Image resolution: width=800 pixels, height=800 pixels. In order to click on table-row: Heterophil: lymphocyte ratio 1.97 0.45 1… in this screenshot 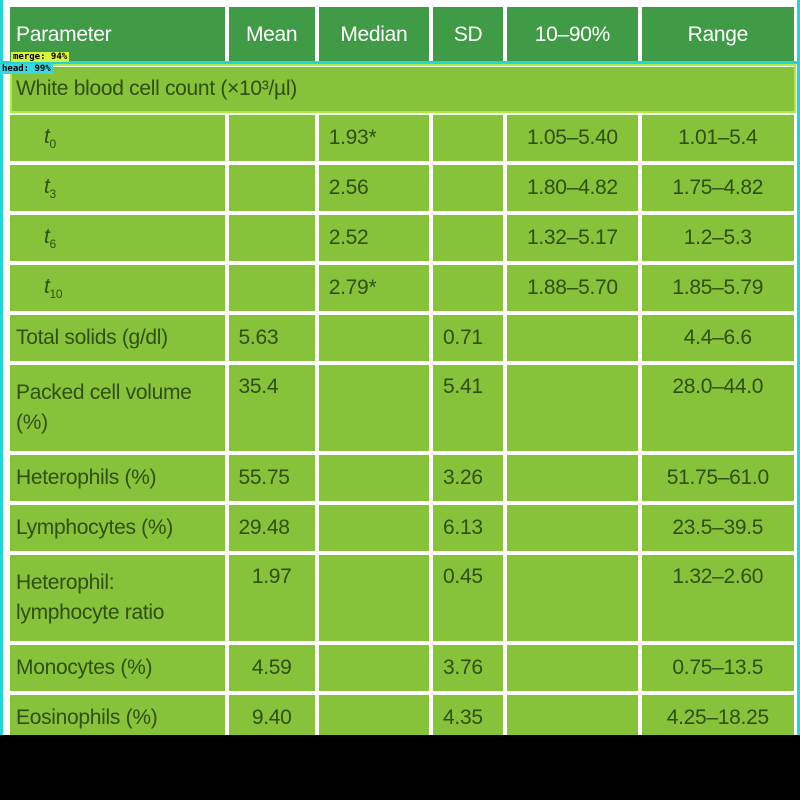, I will do `click(402, 598)`.